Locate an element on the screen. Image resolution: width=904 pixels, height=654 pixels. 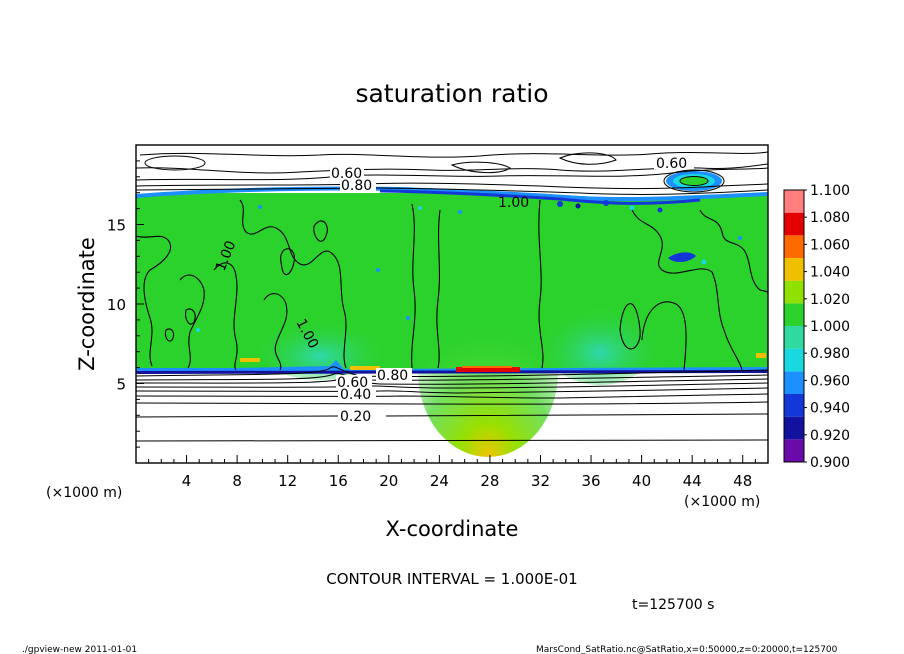
x-tick-label: 12 is located at coordinates (287, 481).